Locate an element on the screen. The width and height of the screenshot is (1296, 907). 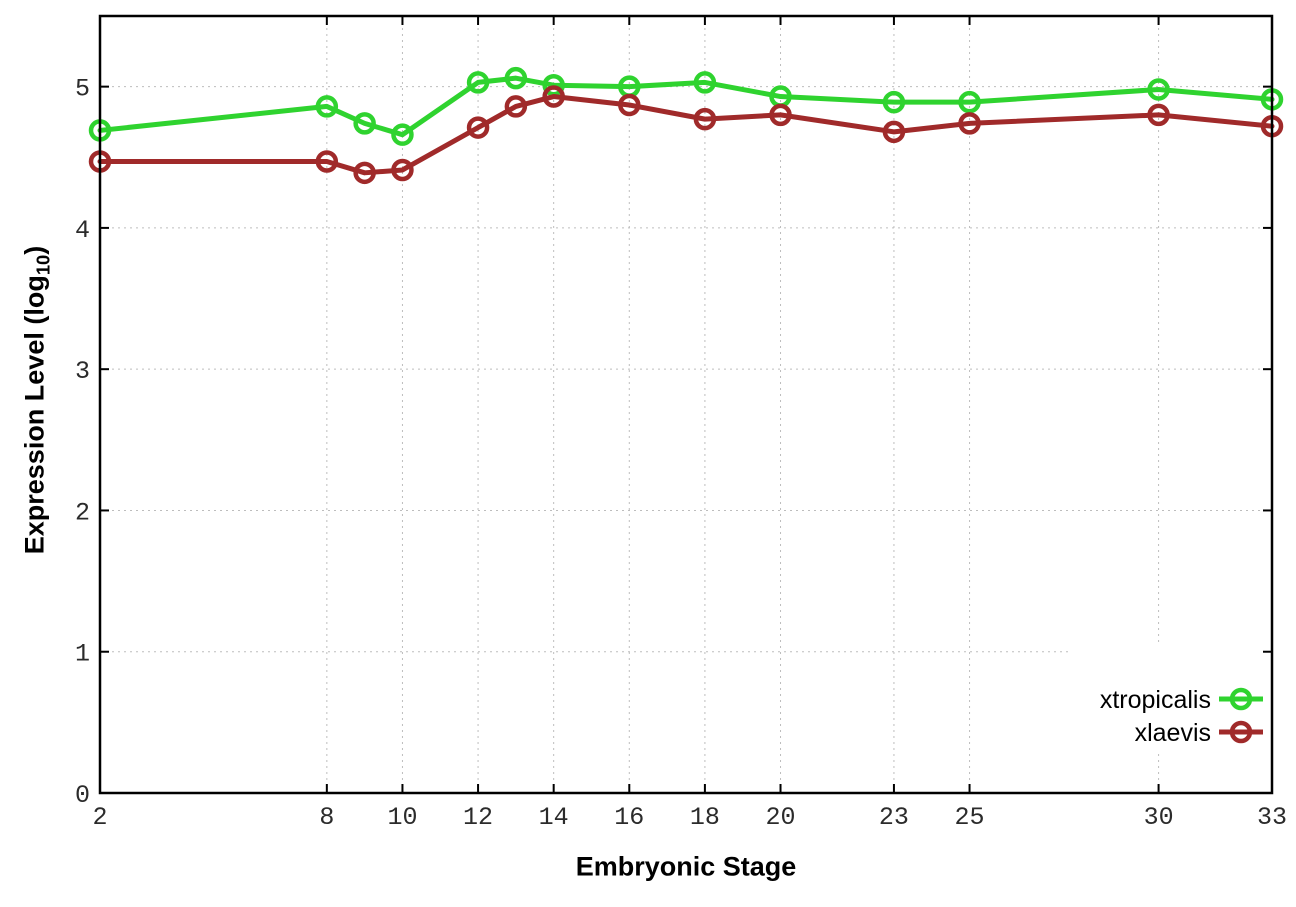
x-tick-label: 33 is located at coordinates (1272, 817).